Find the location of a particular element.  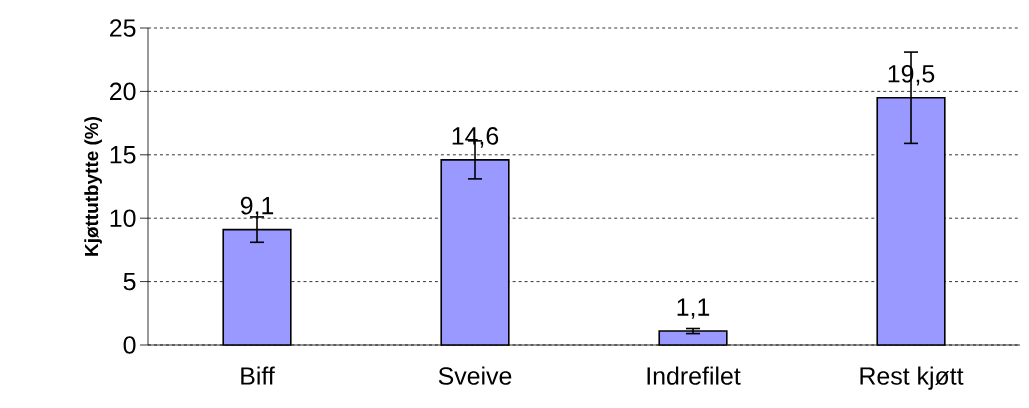

y-tick-label: 0 is located at coordinates (129, 345).